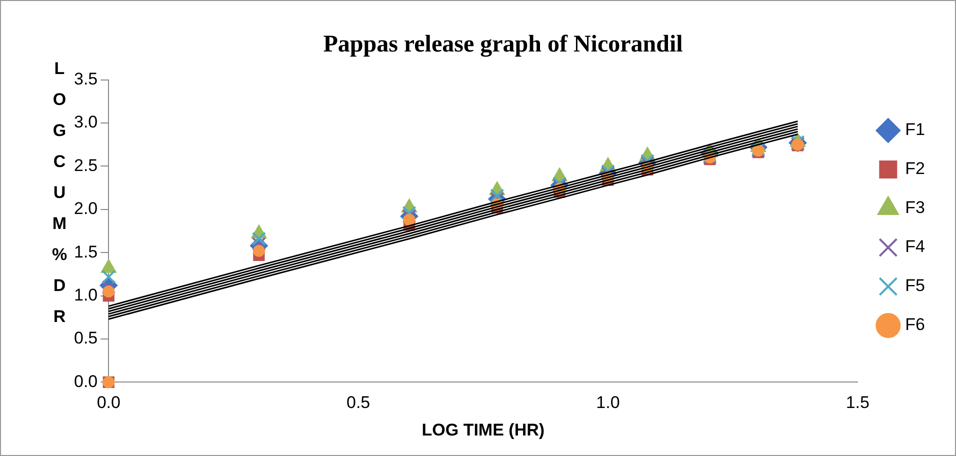 The height and width of the screenshot is (456, 956). Describe the element at coordinates (915, 130) in the screenshot. I see `legend-label: F1` at that location.